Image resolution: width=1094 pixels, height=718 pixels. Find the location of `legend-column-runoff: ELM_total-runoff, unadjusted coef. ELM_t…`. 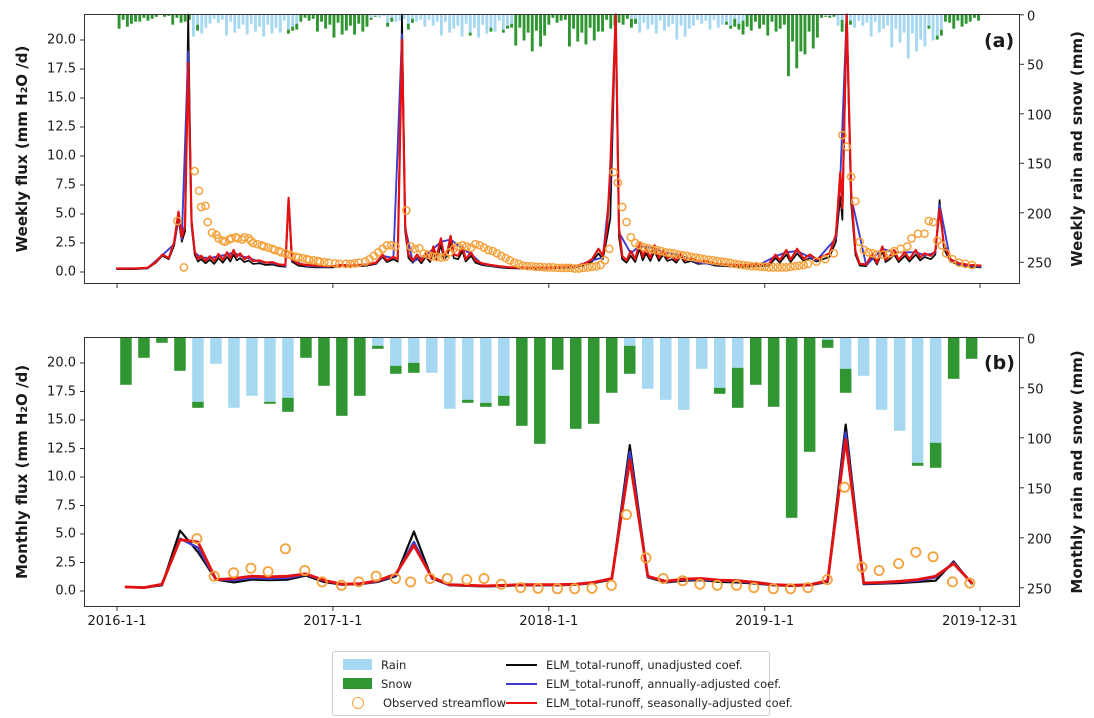

legend-column-runoff: ELM_total-runoff, unadjusted coef. ELM_t… is located at coordinates (649, 684).